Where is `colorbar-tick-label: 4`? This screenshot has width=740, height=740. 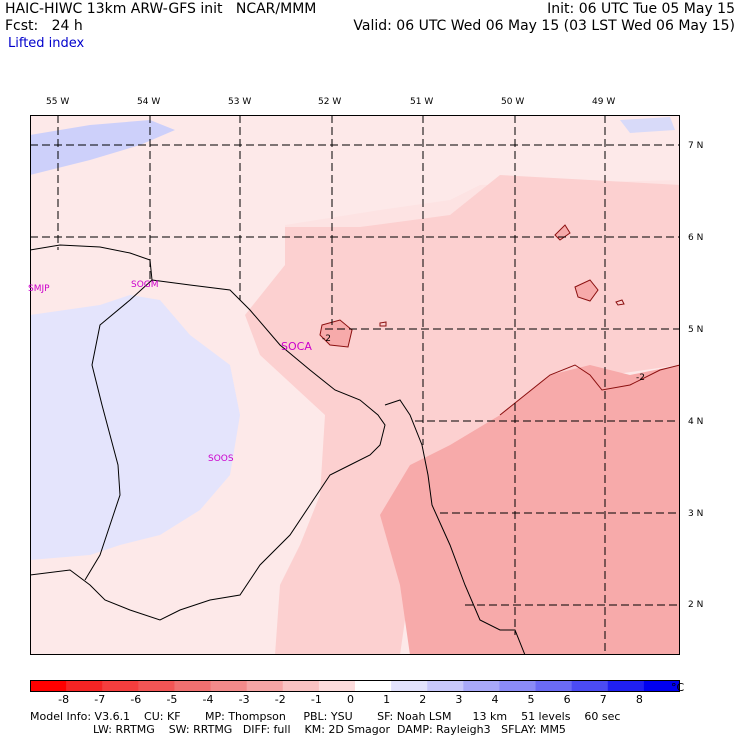 colorbar-tick-label: 4 is located at coordinates (495, 699).